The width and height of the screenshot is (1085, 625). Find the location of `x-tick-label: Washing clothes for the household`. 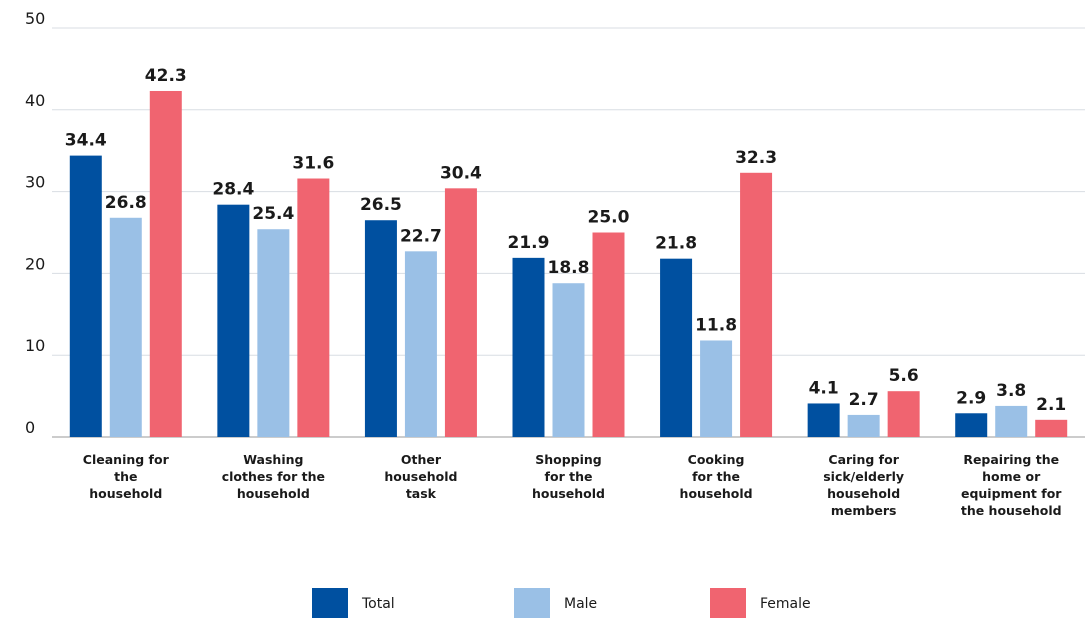

x-tick-label: Washing clothes for the household is located at coordinates (273, 476).